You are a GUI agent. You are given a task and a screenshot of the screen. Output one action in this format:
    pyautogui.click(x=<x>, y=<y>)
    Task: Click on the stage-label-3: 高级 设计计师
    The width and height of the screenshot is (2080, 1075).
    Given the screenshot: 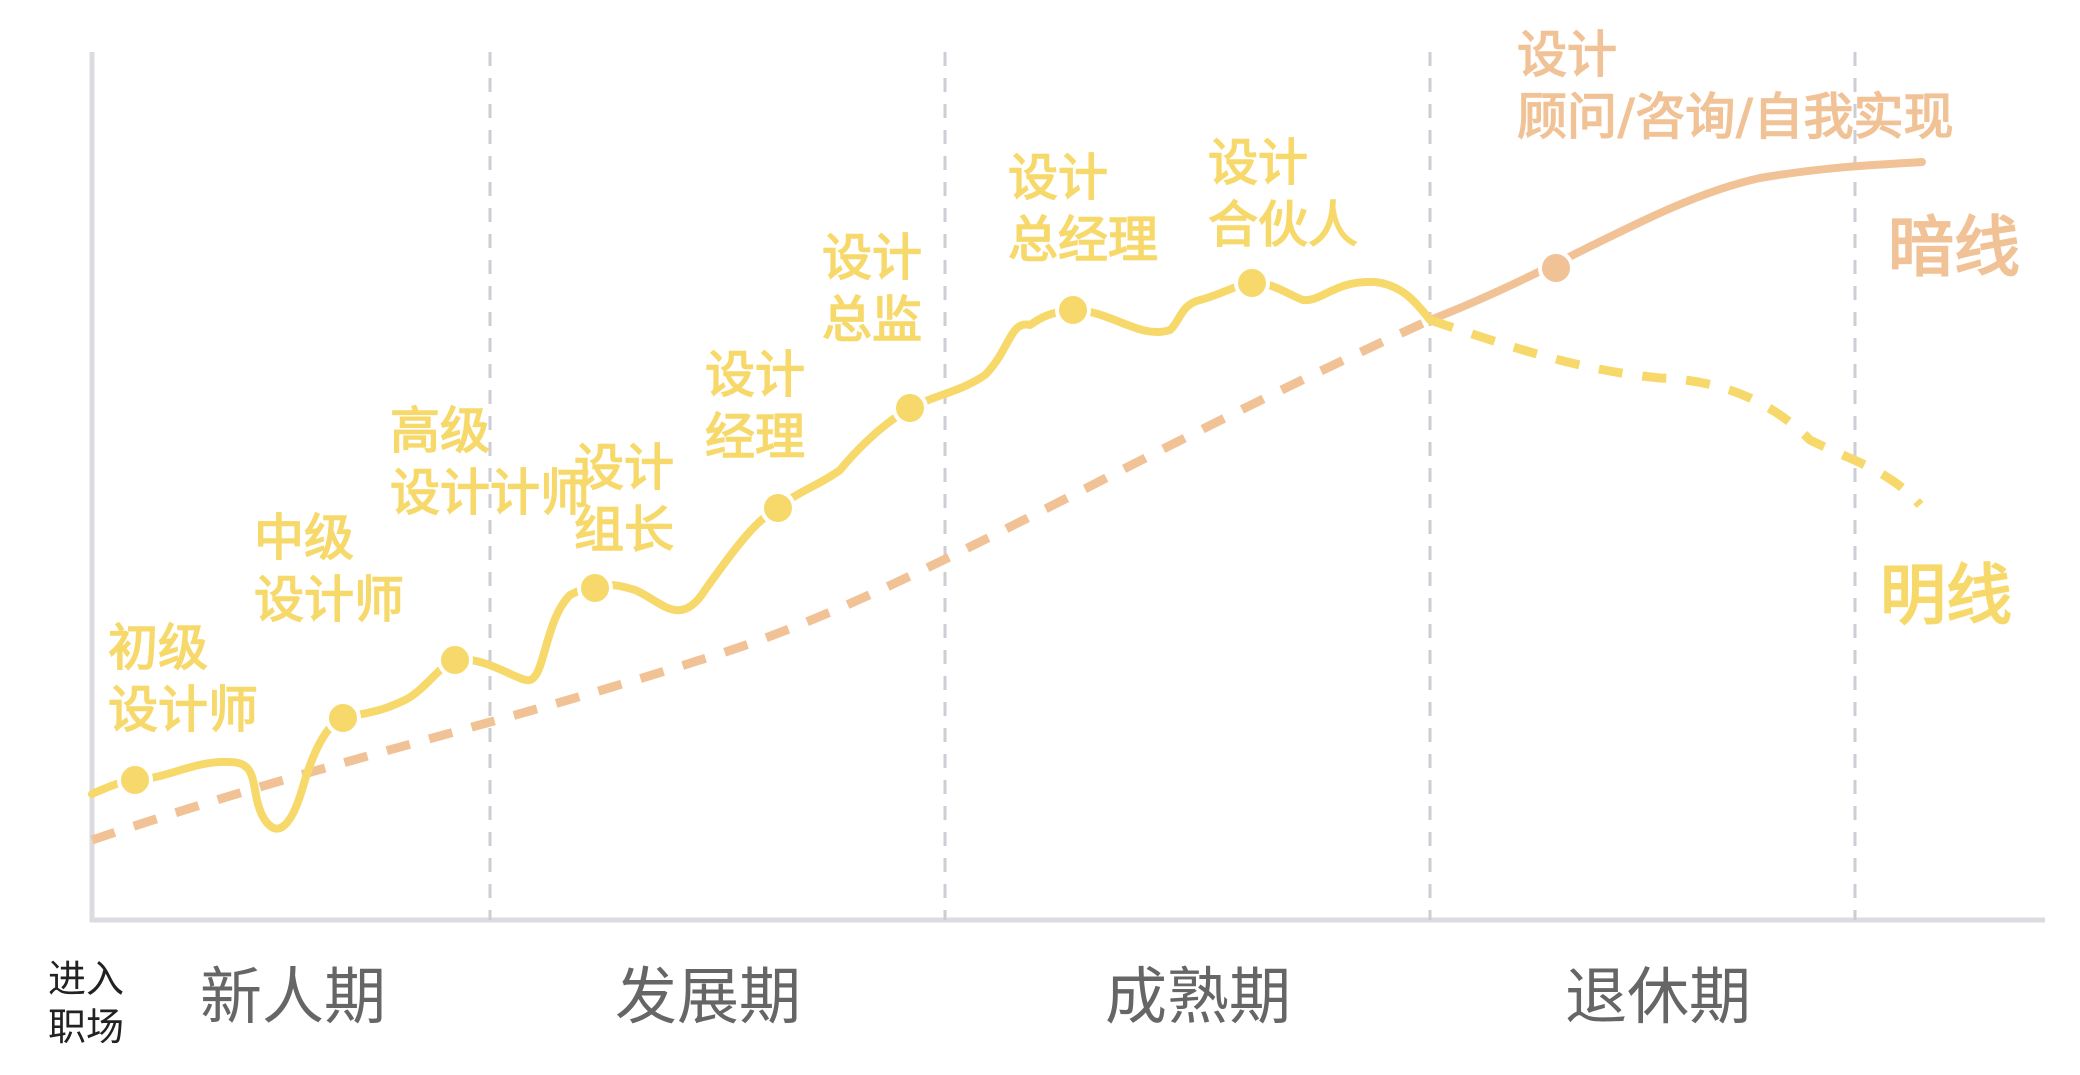 What is the action you would take?
    pyautogui.click(x=490, y=462)
    